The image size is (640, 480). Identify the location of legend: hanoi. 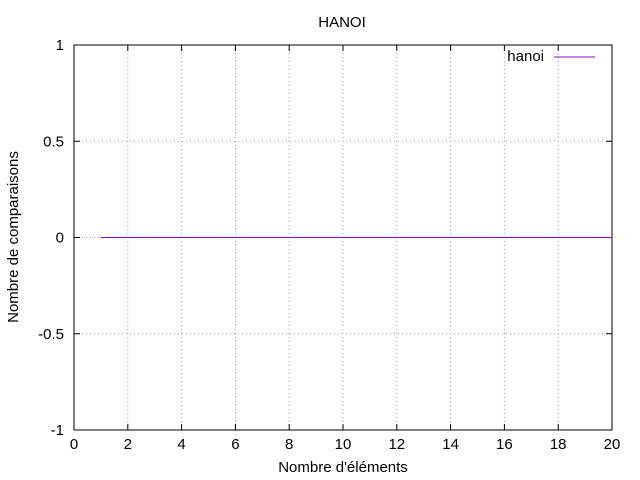
(551, 56).